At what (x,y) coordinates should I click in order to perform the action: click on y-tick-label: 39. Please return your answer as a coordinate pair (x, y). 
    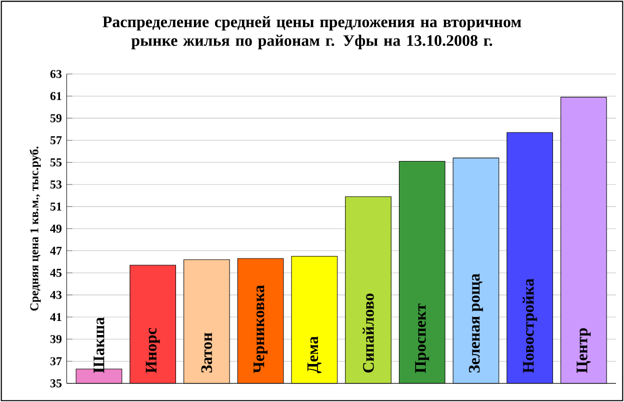
    Looking at the image, I should click on (56, 339).